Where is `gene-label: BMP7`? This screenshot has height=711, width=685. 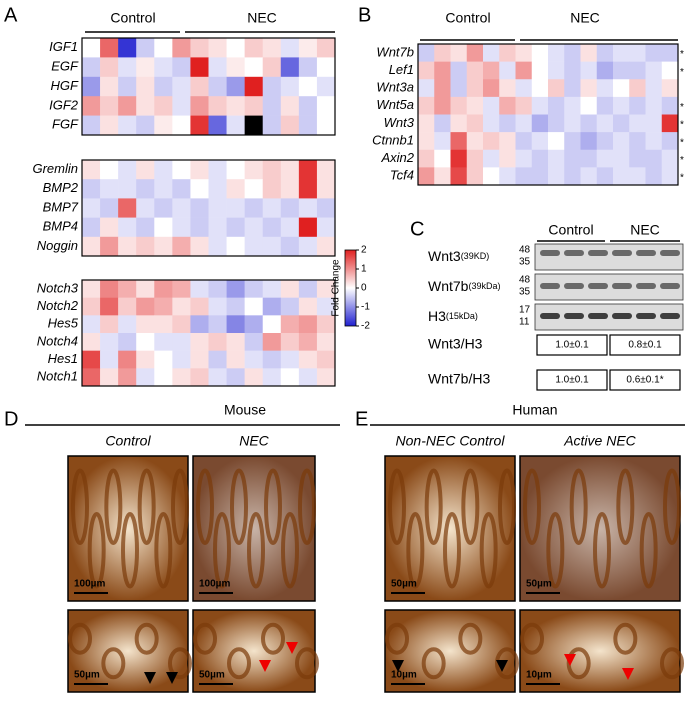 gene-label: BMP7 is located at coordinates (61, 206).